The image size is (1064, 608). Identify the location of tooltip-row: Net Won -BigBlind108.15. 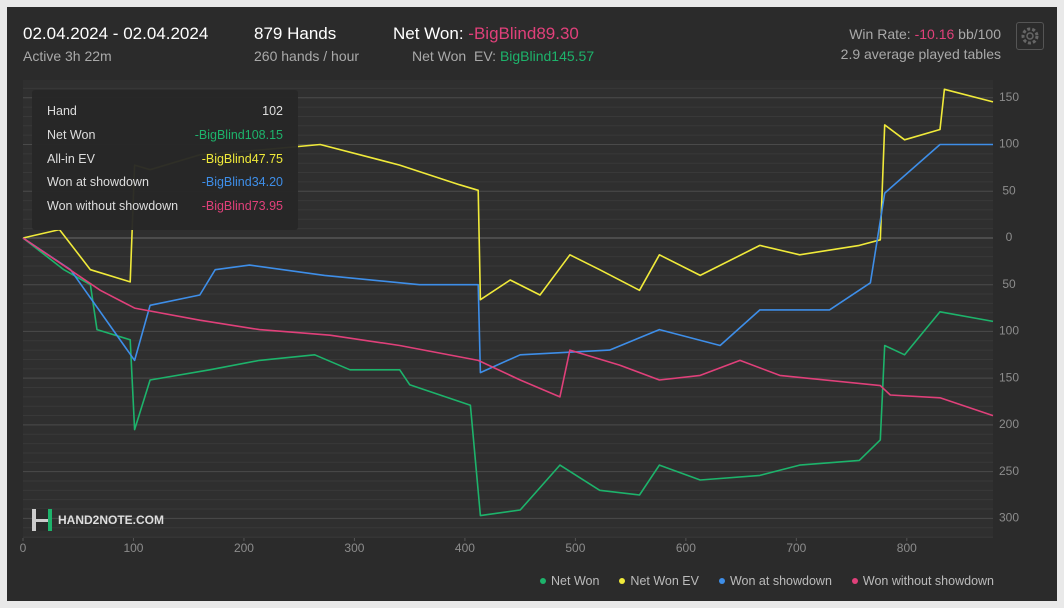
(165, 138).